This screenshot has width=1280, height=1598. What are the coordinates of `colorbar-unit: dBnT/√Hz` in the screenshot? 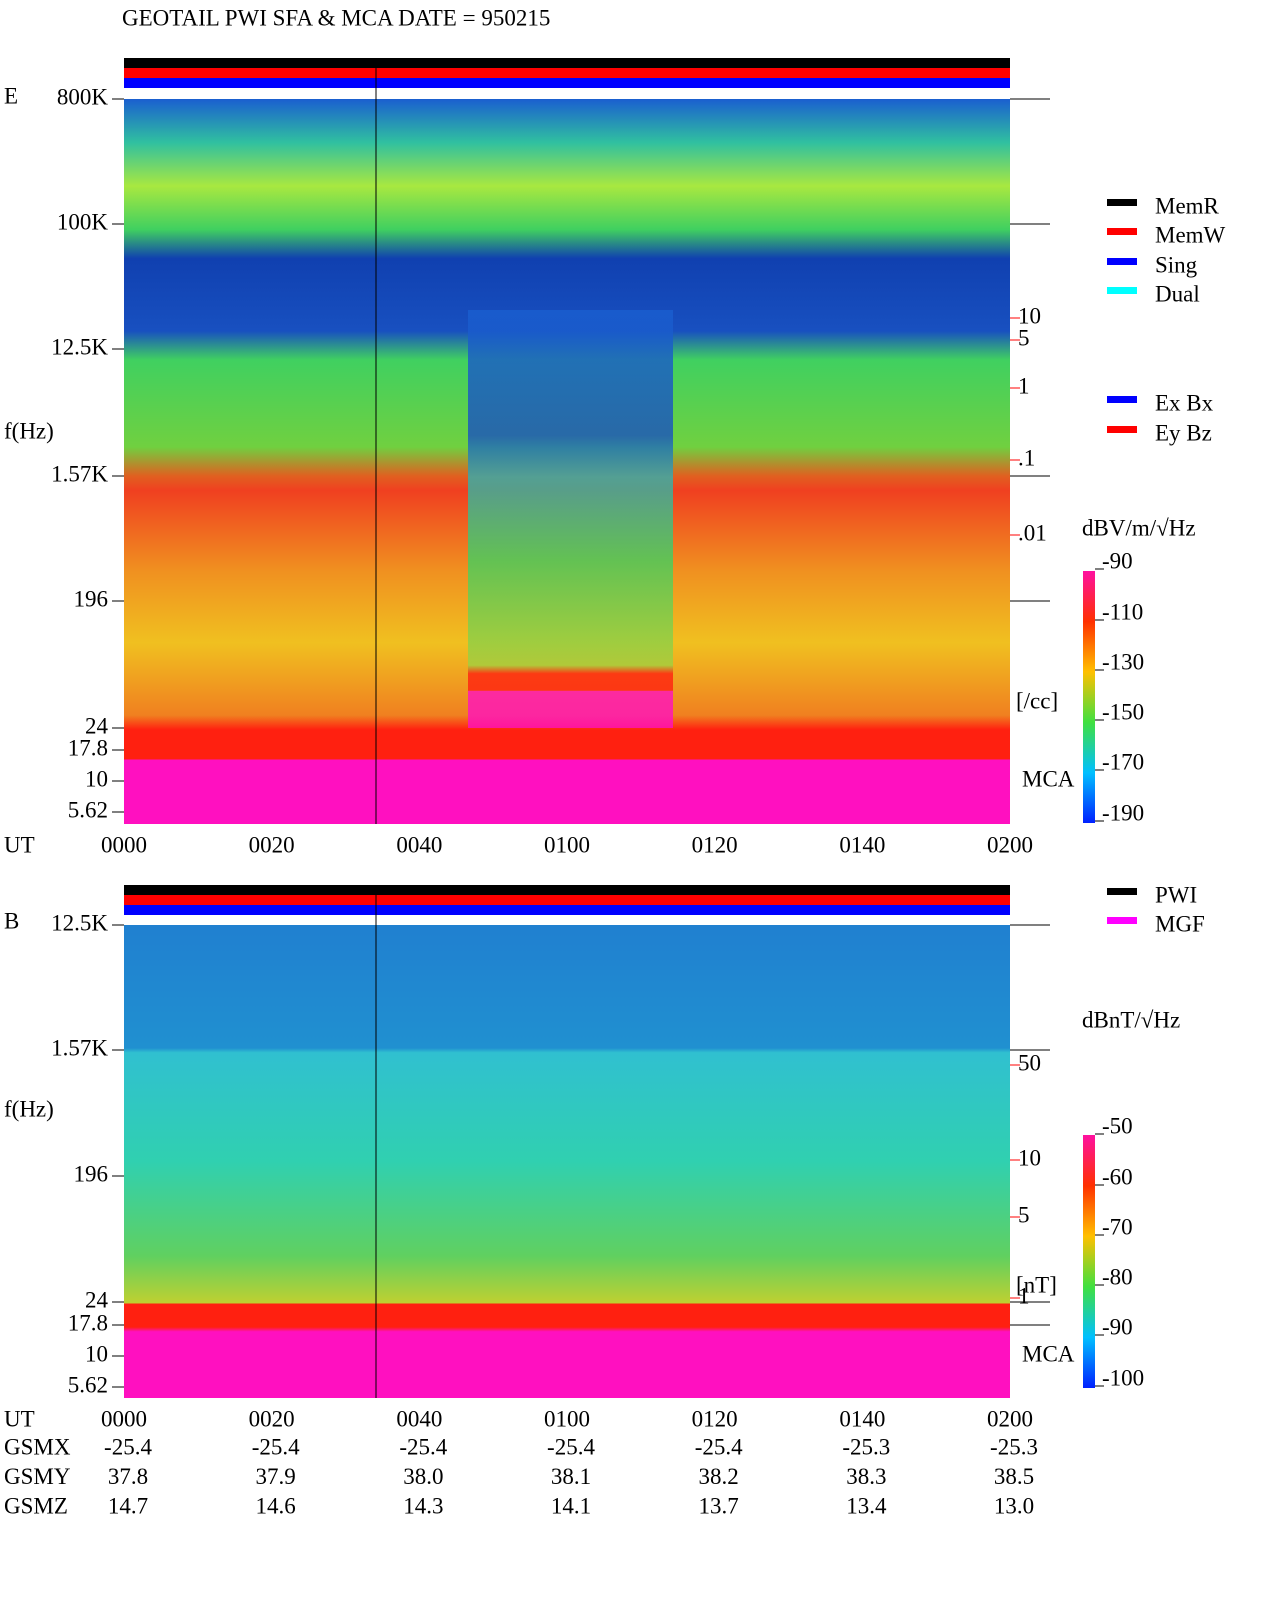 It's located at (1131, 1019).